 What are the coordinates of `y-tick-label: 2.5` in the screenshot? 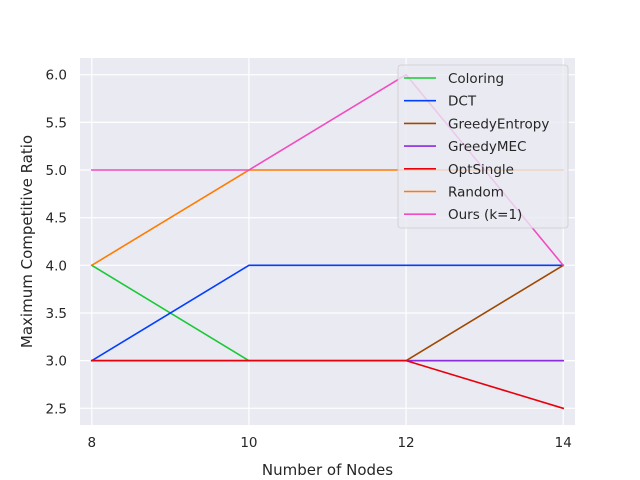 It's located at (56, 409).